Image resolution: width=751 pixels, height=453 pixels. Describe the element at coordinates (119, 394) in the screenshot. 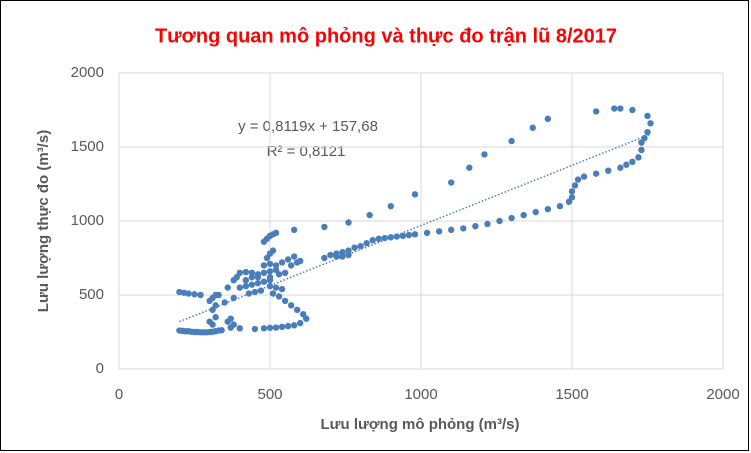

I see `x-tick-label: 0` at that location.